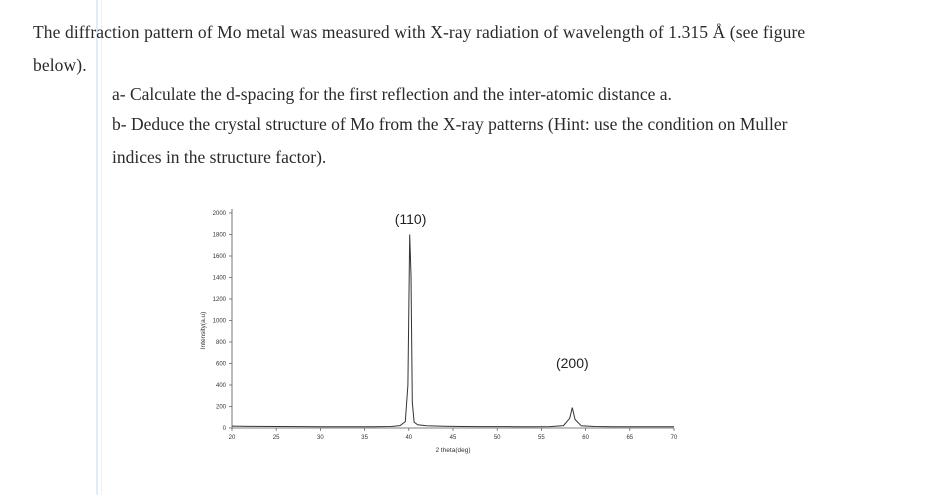 The height and width of the screenshot is (495, 926). Describe the element at coordinates (492, 291) in the screenshot. I see `chart-annotations: (110) (200)` at that location.